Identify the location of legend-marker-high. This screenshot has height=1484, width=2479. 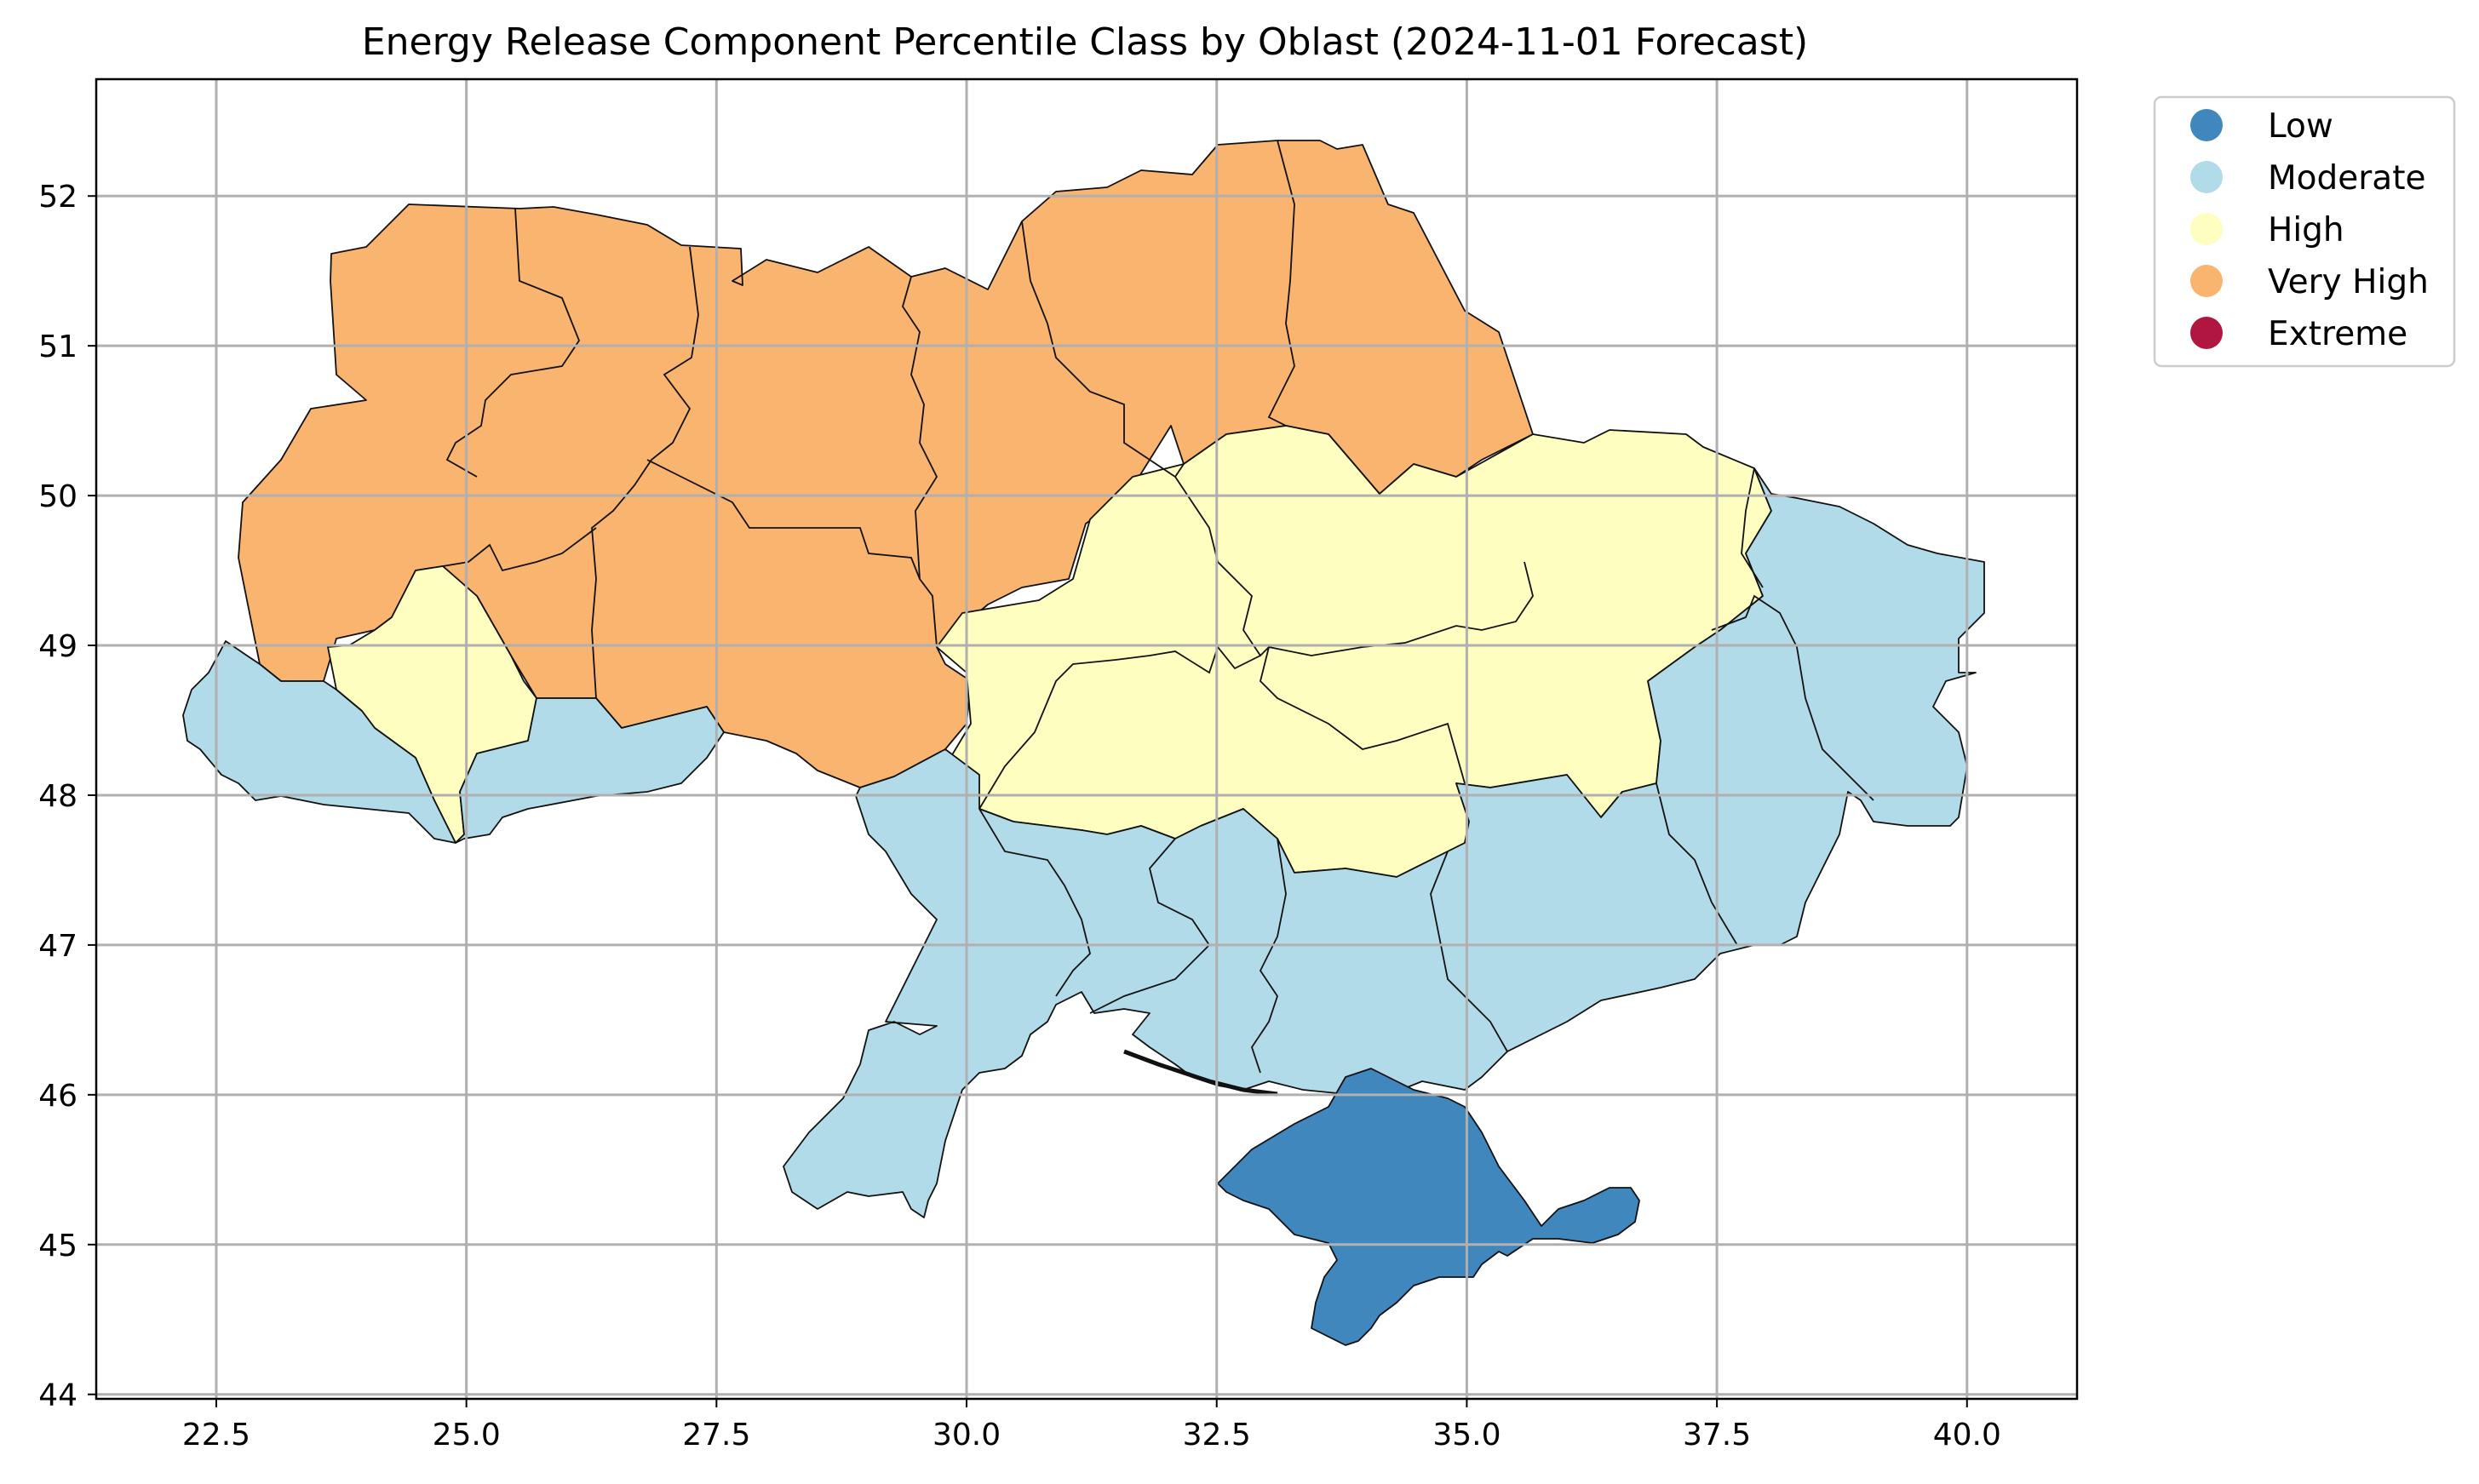
(2206, 229).